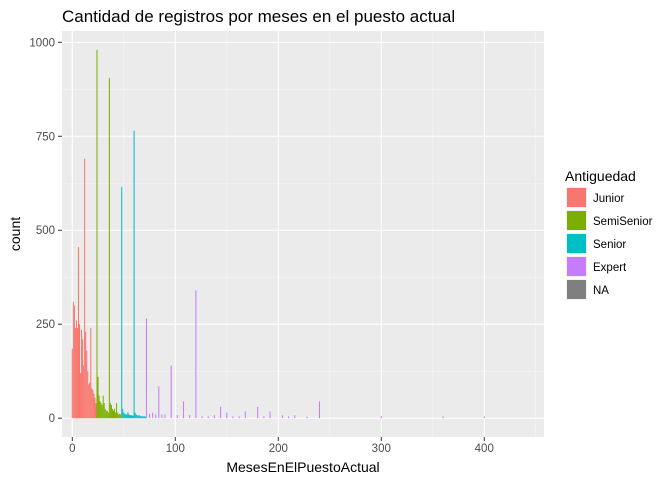 This screenshot has height=485, width=672. What do you see at coordinates (302, 467) in the screenshot?
I see `x-axis-label: MesesEnElPuestoActual` at bounding box center [302, 467].